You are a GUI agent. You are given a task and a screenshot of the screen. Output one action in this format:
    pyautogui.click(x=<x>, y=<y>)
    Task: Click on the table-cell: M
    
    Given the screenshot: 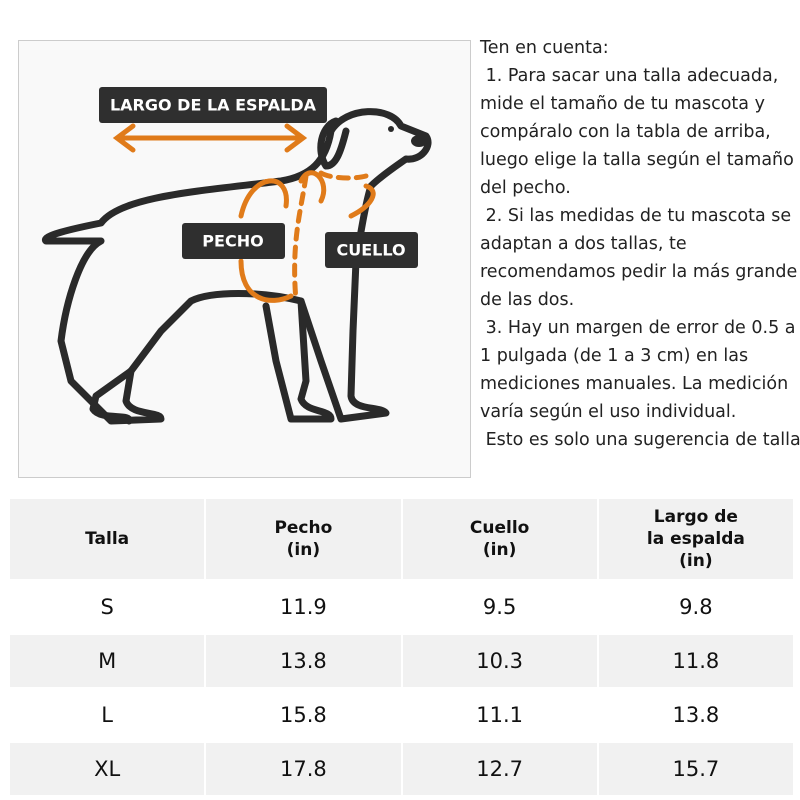 What is the action you would take?
    pyautogui.click(x=107, y=661)
    